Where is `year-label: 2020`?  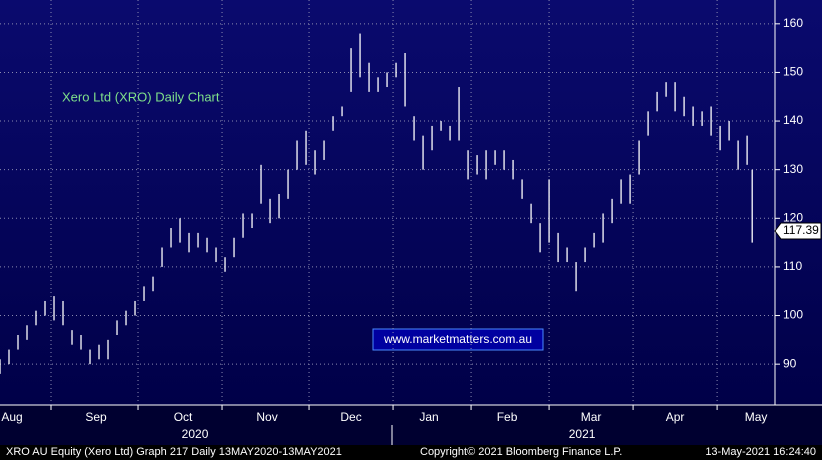
year-label: 2020 is located at coordinates (195, 434).